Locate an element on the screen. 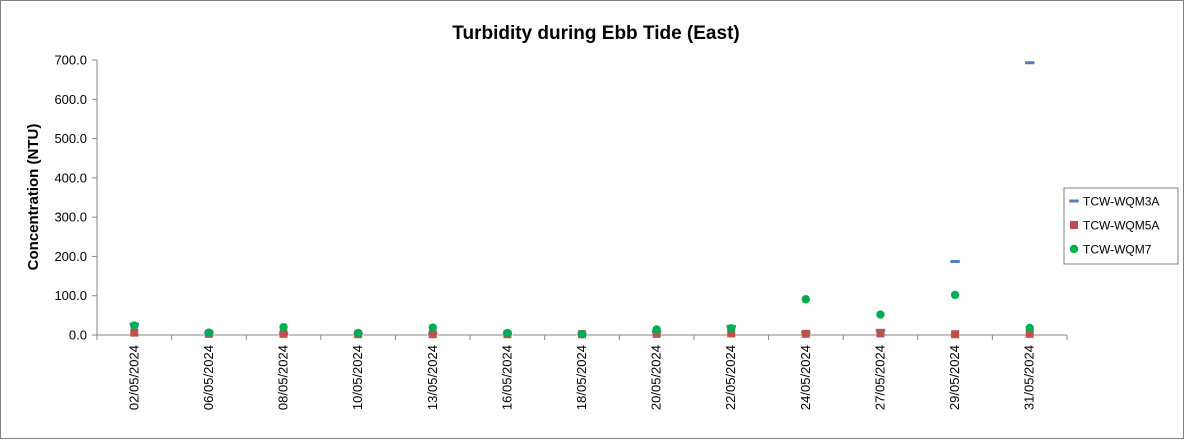 This screenshot has height=440, width=1184. y-tick-label: 200.0 is located at coordinates (70, 256).